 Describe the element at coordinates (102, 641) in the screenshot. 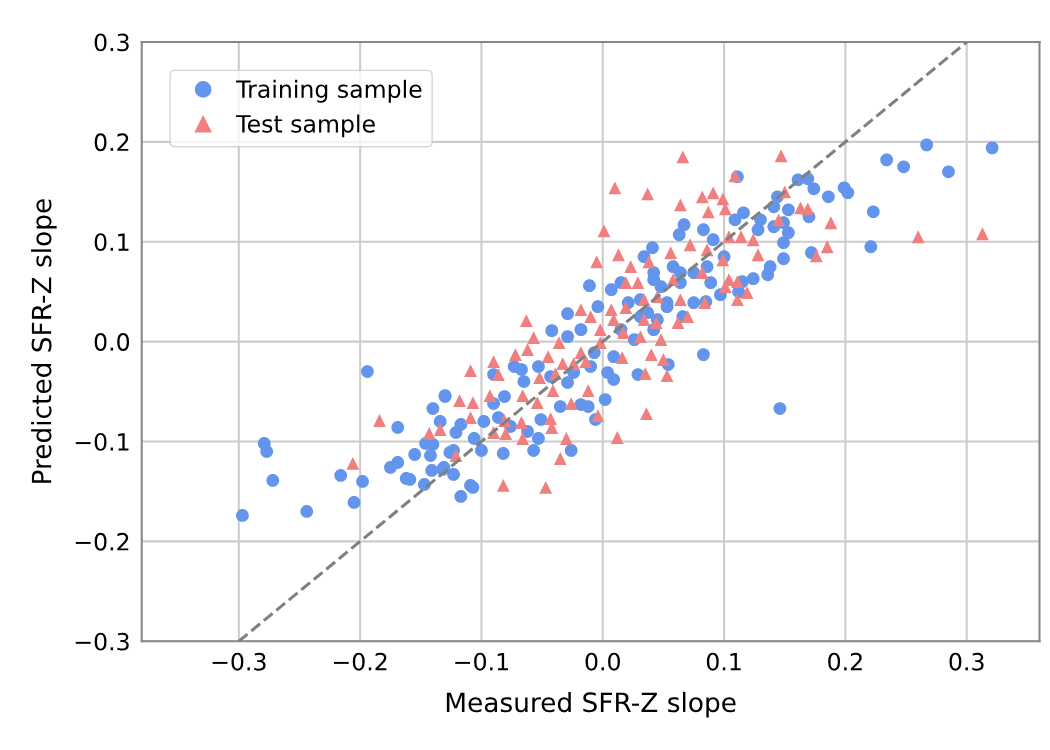

I see `y-tick-label: −0.3` at that location.